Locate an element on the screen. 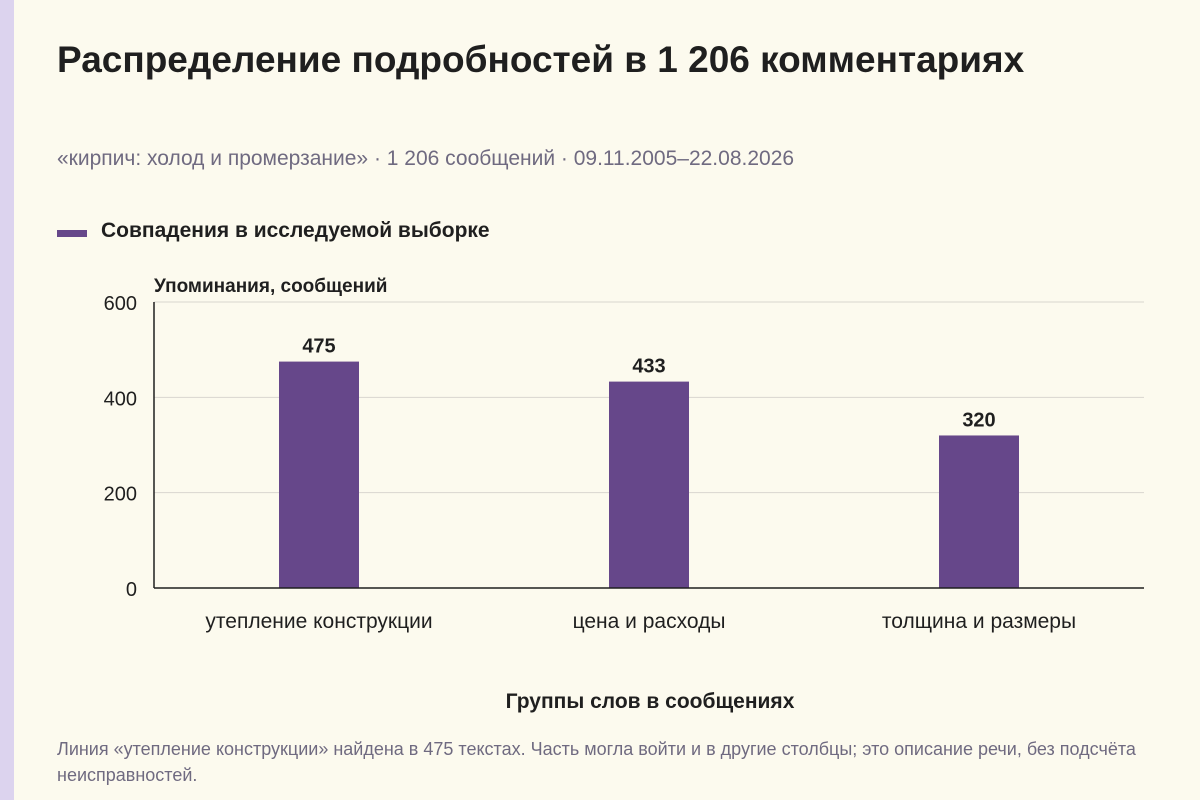  bar-value-label: 475 is located at coordinates (318, 347).